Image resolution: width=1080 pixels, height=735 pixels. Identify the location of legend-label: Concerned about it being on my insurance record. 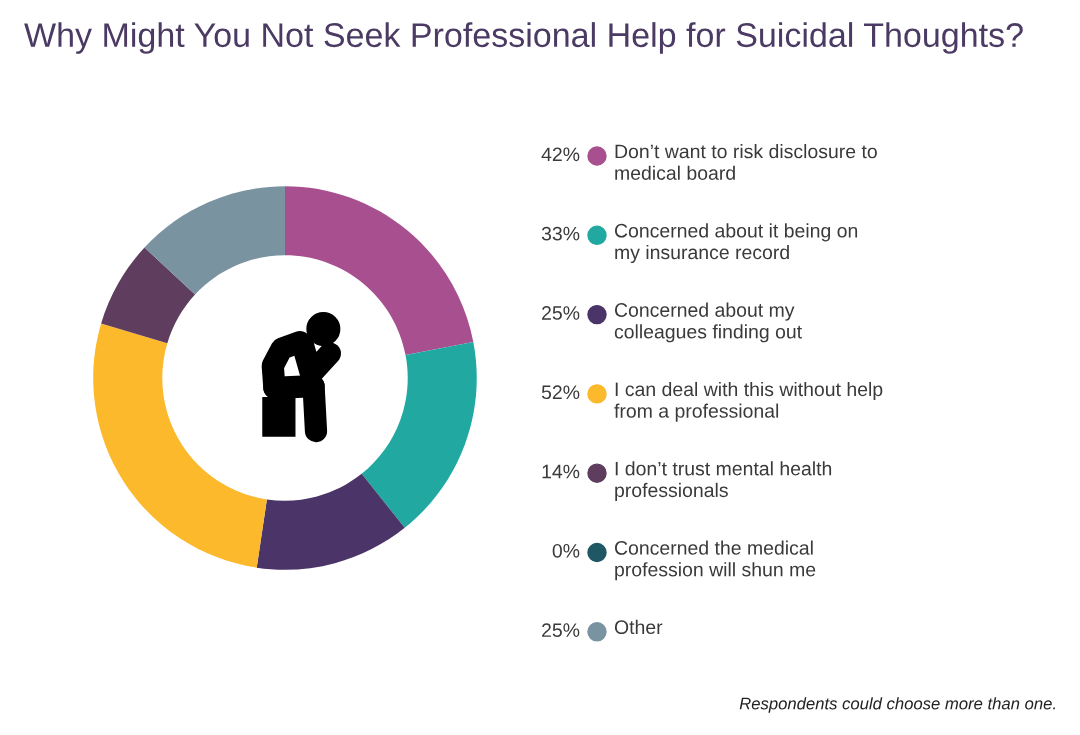
(736, 243).